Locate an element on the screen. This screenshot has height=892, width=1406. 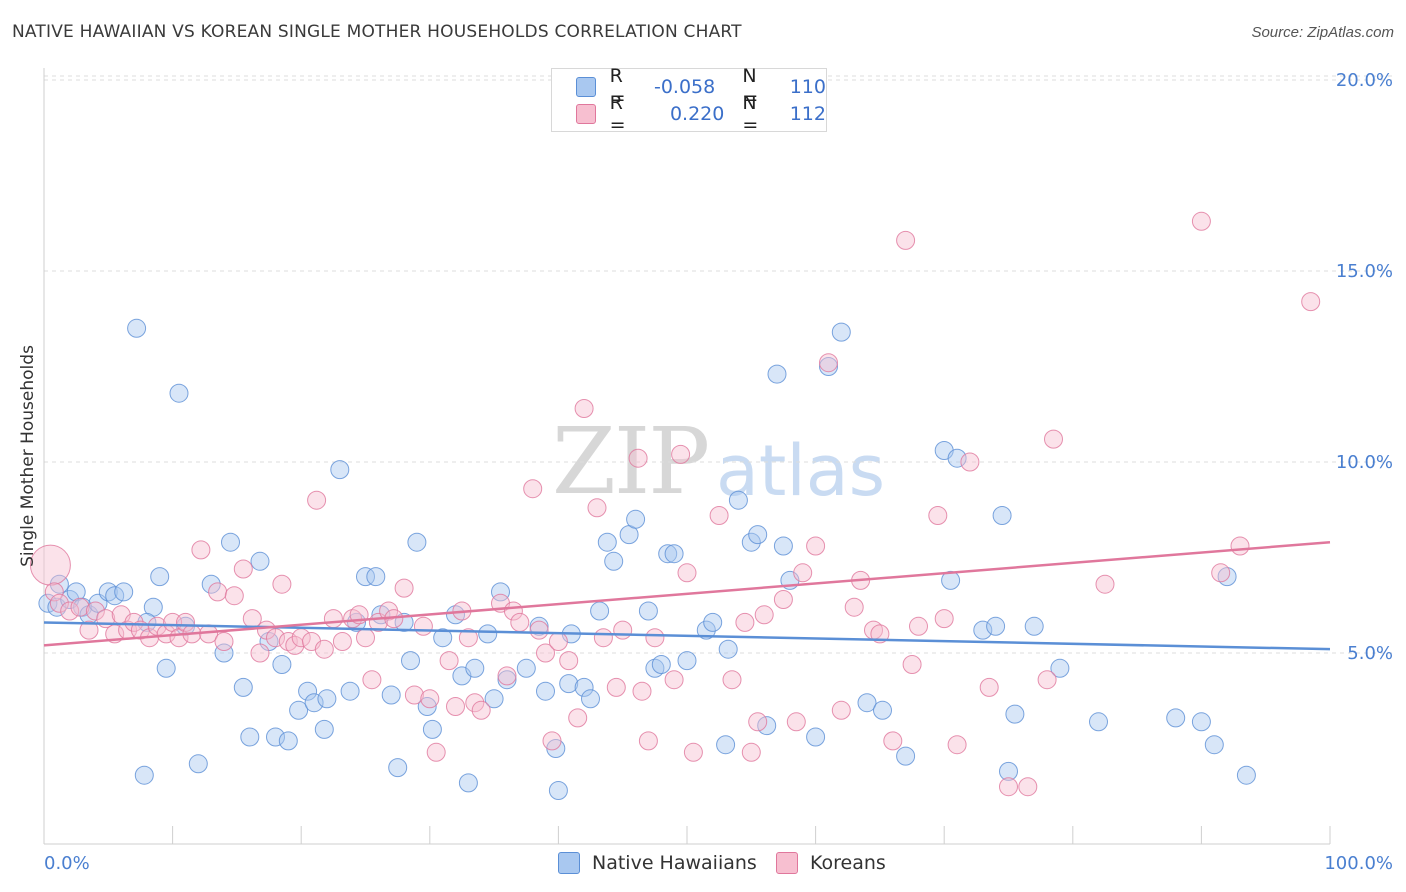
legend-item-koreans: Koreans is located at coordinates (831, 863).